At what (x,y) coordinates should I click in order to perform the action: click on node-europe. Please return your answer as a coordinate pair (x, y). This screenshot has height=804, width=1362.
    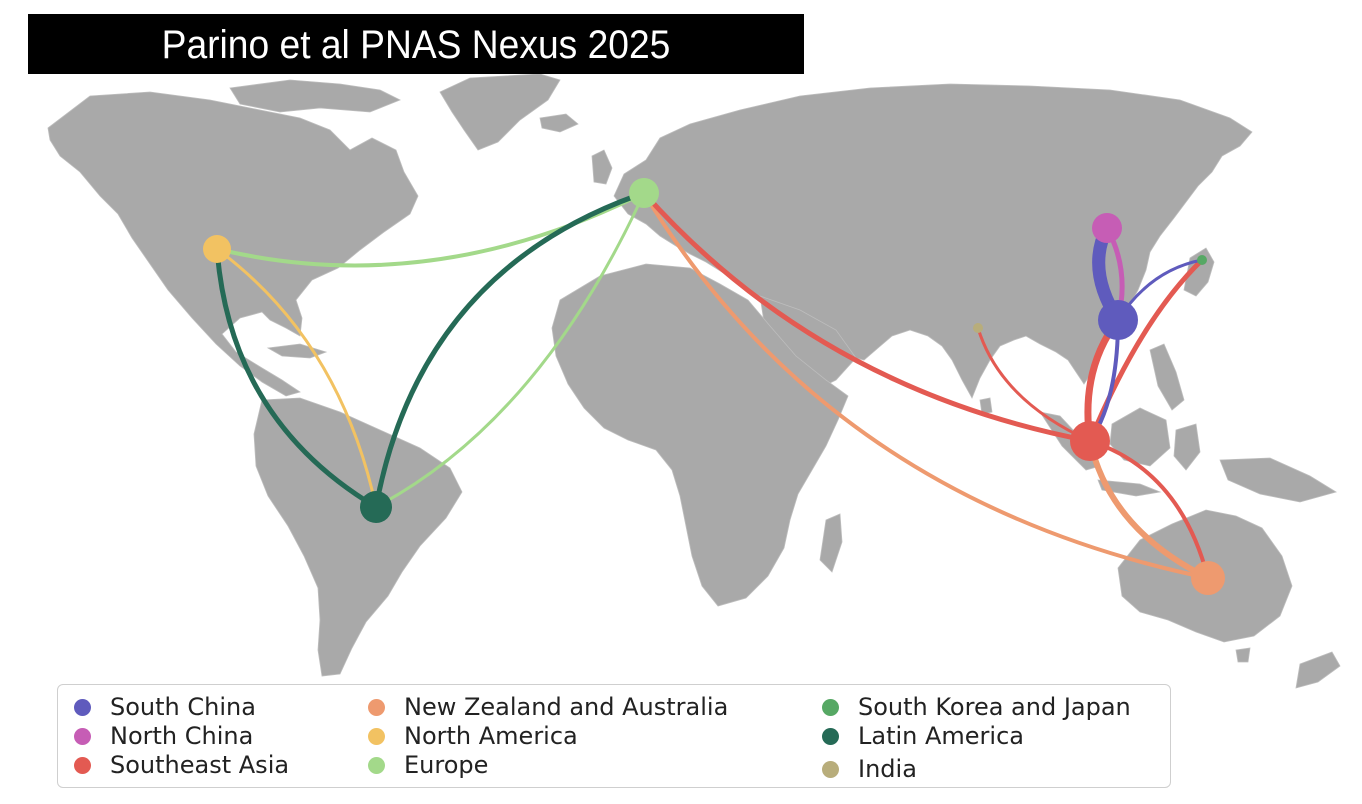
    Looking at the image, I should click on (644, 193).